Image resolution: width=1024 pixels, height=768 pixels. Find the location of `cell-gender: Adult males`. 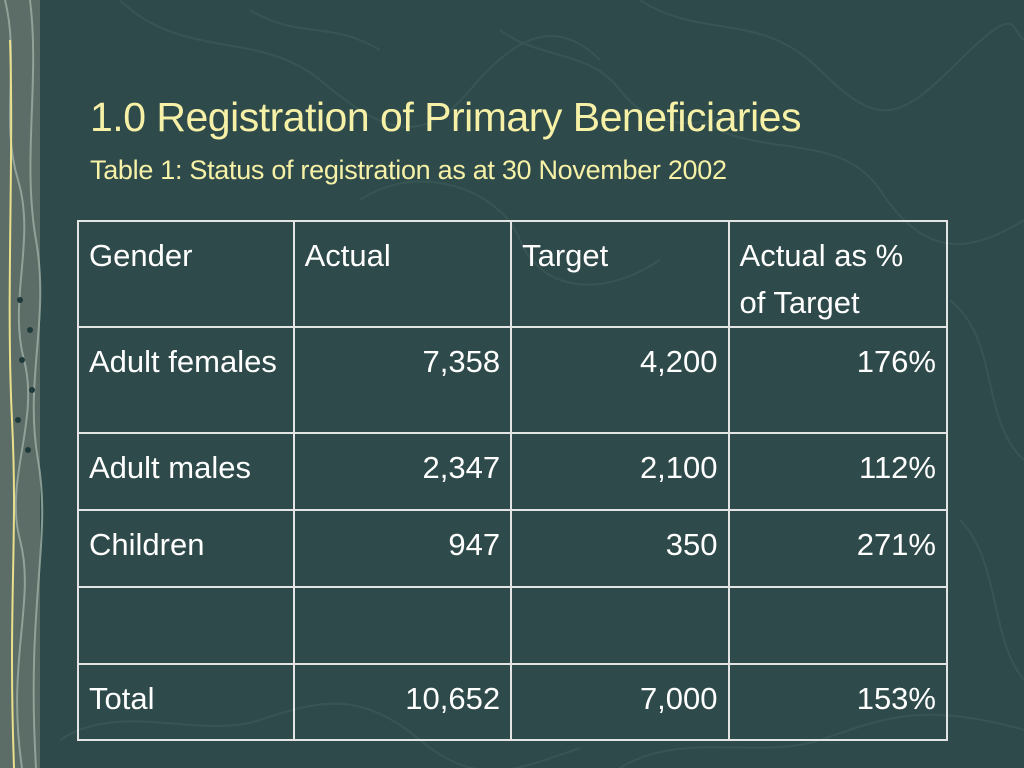

cell-gender: Adult males is located at coordinates (186, 471).